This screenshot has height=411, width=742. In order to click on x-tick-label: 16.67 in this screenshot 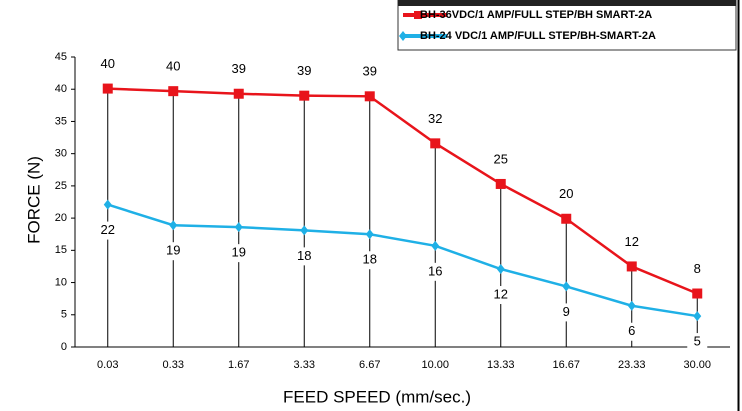, I will do `click(566, 365)`.